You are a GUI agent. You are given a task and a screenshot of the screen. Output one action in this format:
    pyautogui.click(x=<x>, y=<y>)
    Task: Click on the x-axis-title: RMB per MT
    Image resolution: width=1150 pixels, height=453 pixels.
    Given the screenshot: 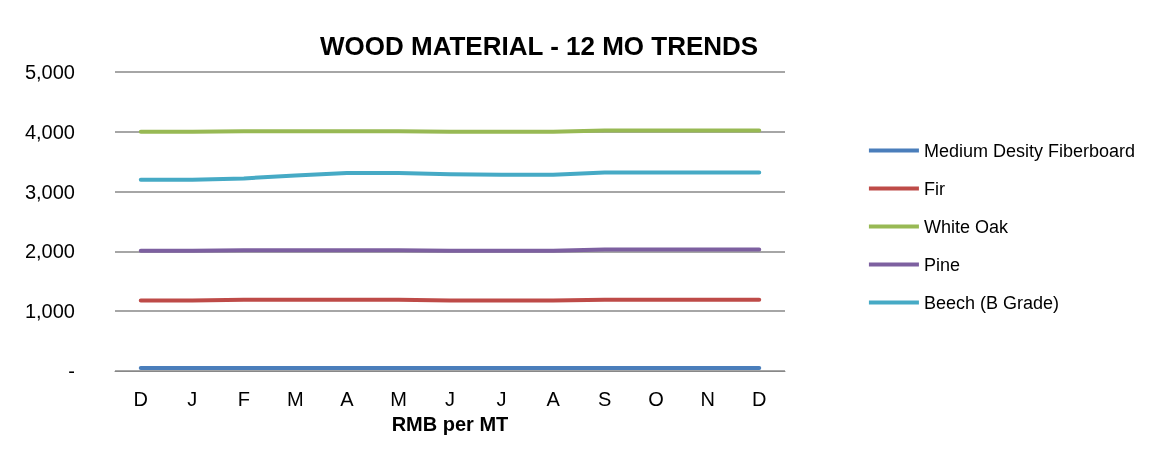 What is the action you would take?
    pyautogui.click(x=450, y=423)
    